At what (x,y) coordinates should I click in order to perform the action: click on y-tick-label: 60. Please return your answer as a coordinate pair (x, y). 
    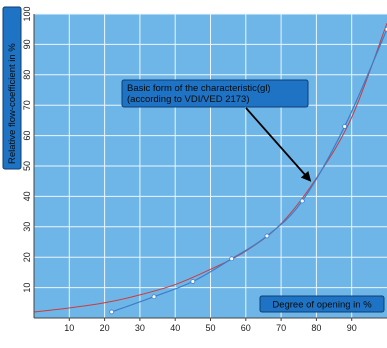
    Looking at the image, I should click on (27, 136).